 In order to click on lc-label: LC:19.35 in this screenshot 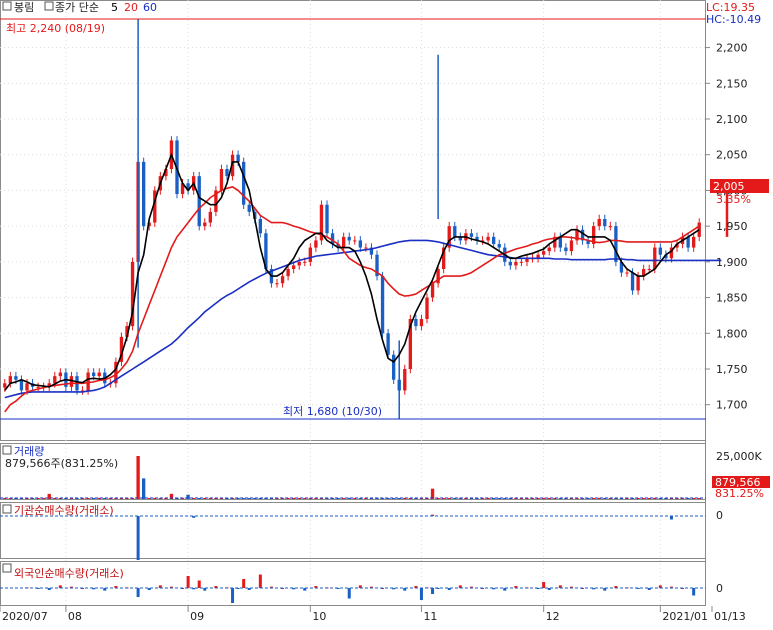, I will do `click(730, 7)`.